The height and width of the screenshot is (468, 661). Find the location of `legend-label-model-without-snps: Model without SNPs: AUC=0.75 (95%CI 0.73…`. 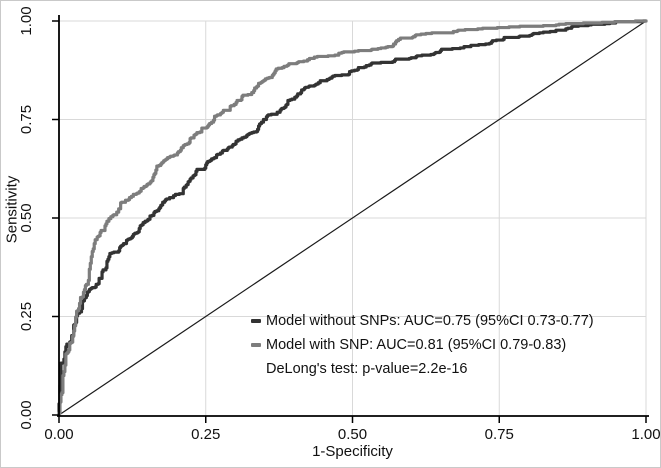

legend-label-model-without-snps: Model without SNPs: AUC=0.75 (95%CI 0.73… is located at coordinates (430, 321).